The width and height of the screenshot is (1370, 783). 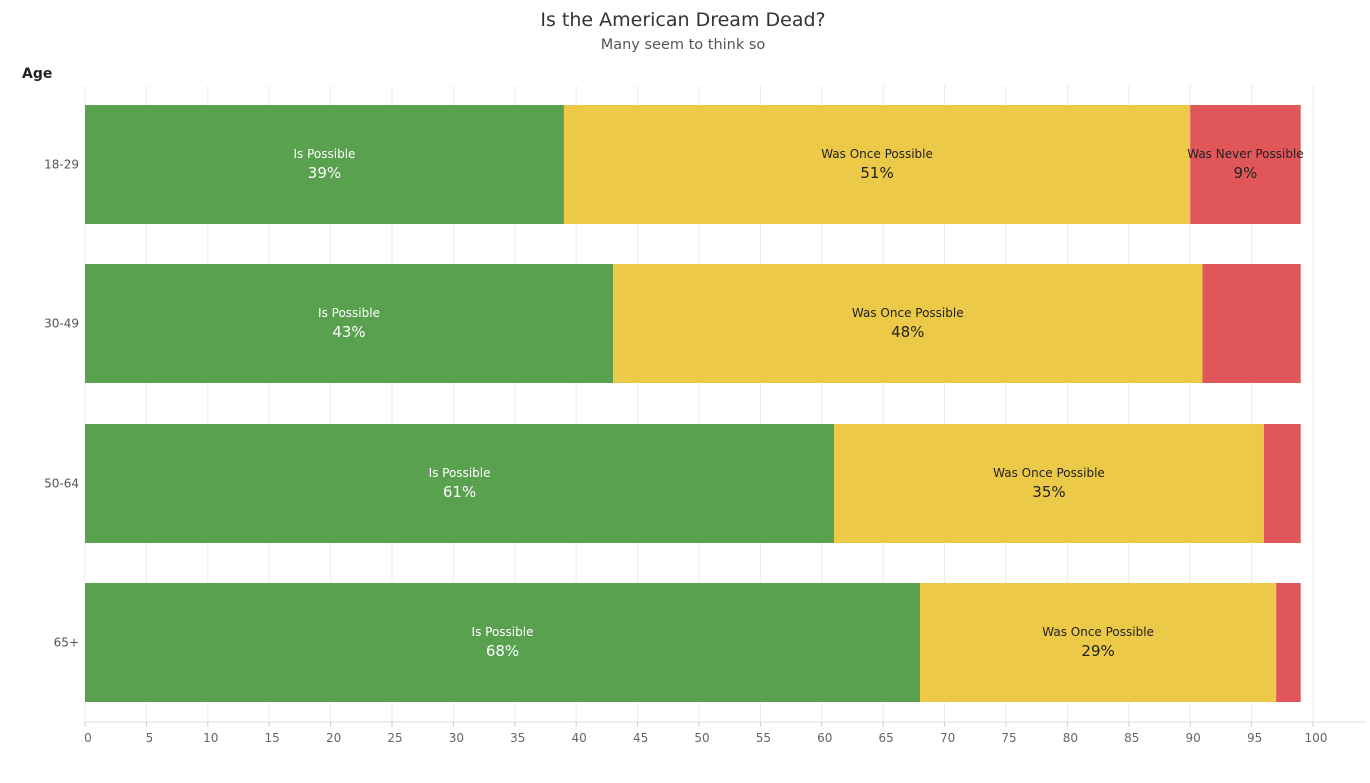 I want to click on category-label: 18-29, so click(x=61, y=165).